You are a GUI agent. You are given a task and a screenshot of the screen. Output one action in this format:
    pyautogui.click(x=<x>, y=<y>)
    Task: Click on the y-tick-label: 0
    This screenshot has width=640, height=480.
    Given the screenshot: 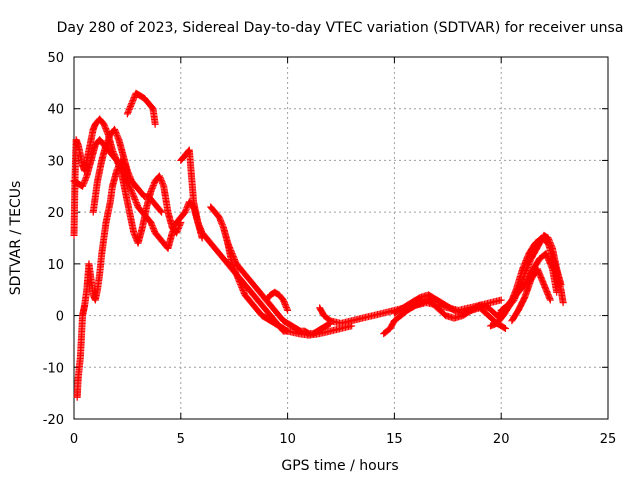 What is the action you would take?
    pyautogui.click(x=60, y=317)
    